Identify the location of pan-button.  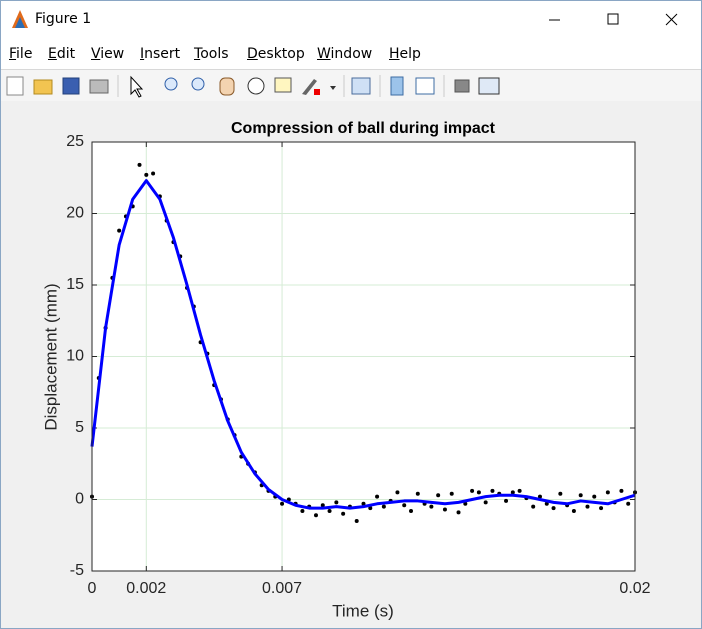
(227, 86).